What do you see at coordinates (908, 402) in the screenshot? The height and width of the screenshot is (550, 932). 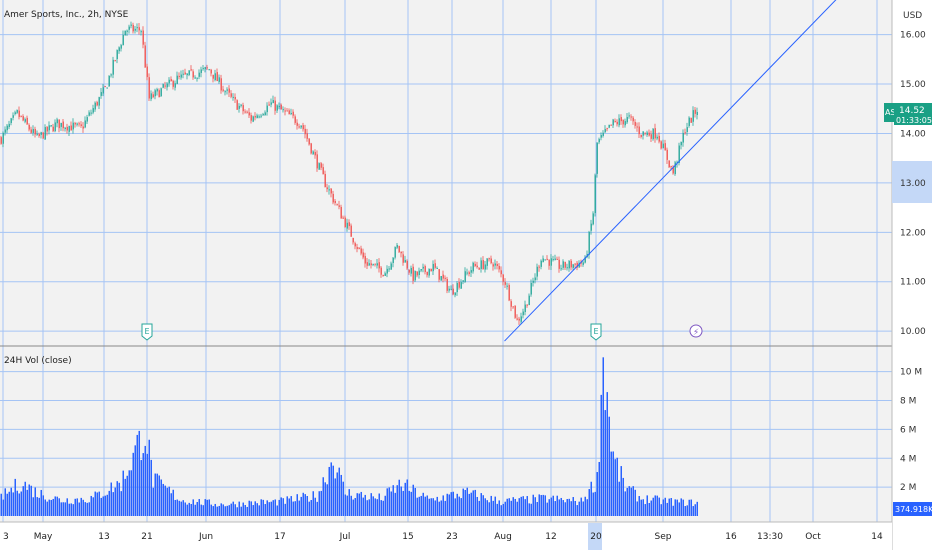 I see `volume-tick-label: 8 M` at bounding box center [908, 402].